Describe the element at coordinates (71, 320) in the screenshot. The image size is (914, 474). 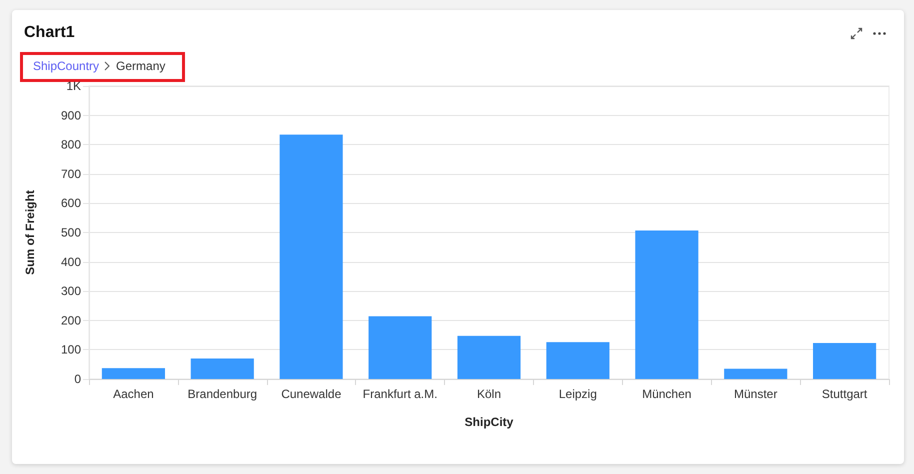
I see `y-tick-label: 200` at that location.